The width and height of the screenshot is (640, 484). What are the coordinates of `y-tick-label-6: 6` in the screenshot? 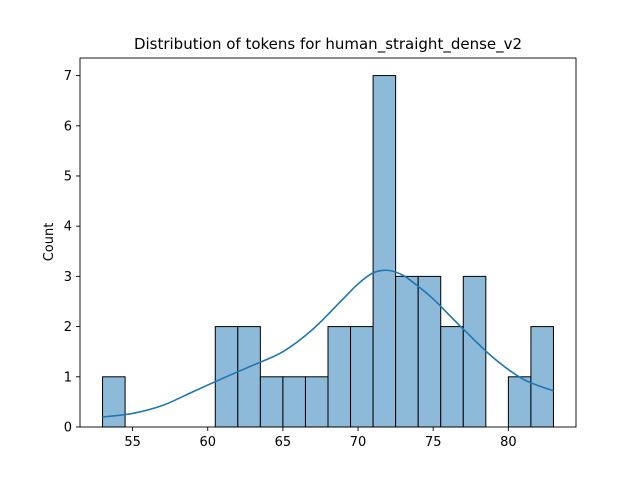 It's located at (68, 126).